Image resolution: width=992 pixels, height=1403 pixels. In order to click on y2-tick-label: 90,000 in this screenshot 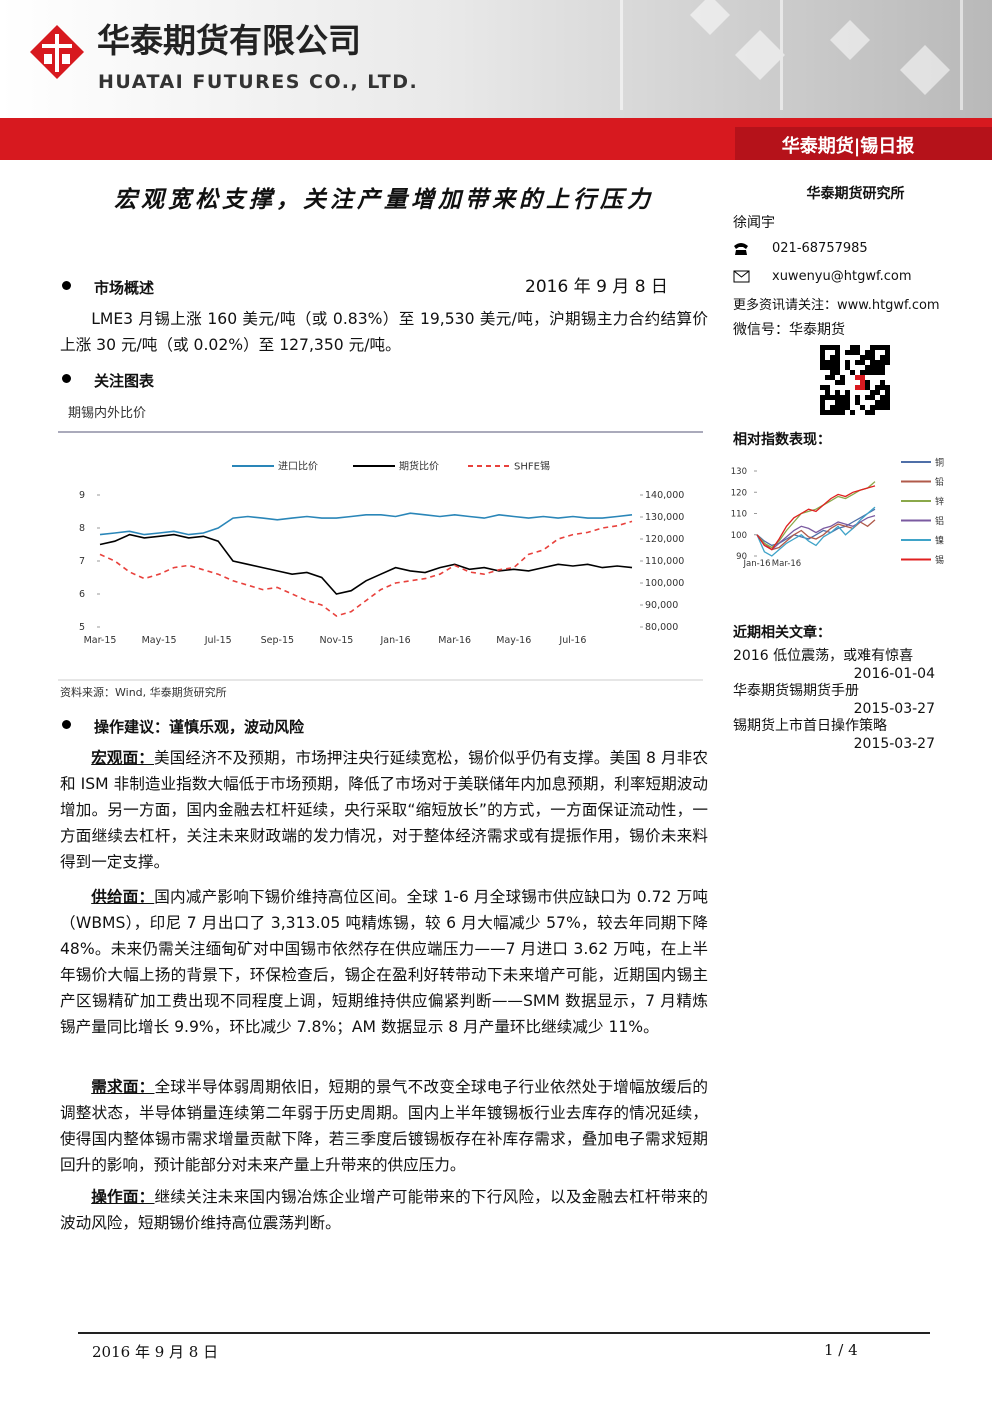, I will do `click(661, 605)`.